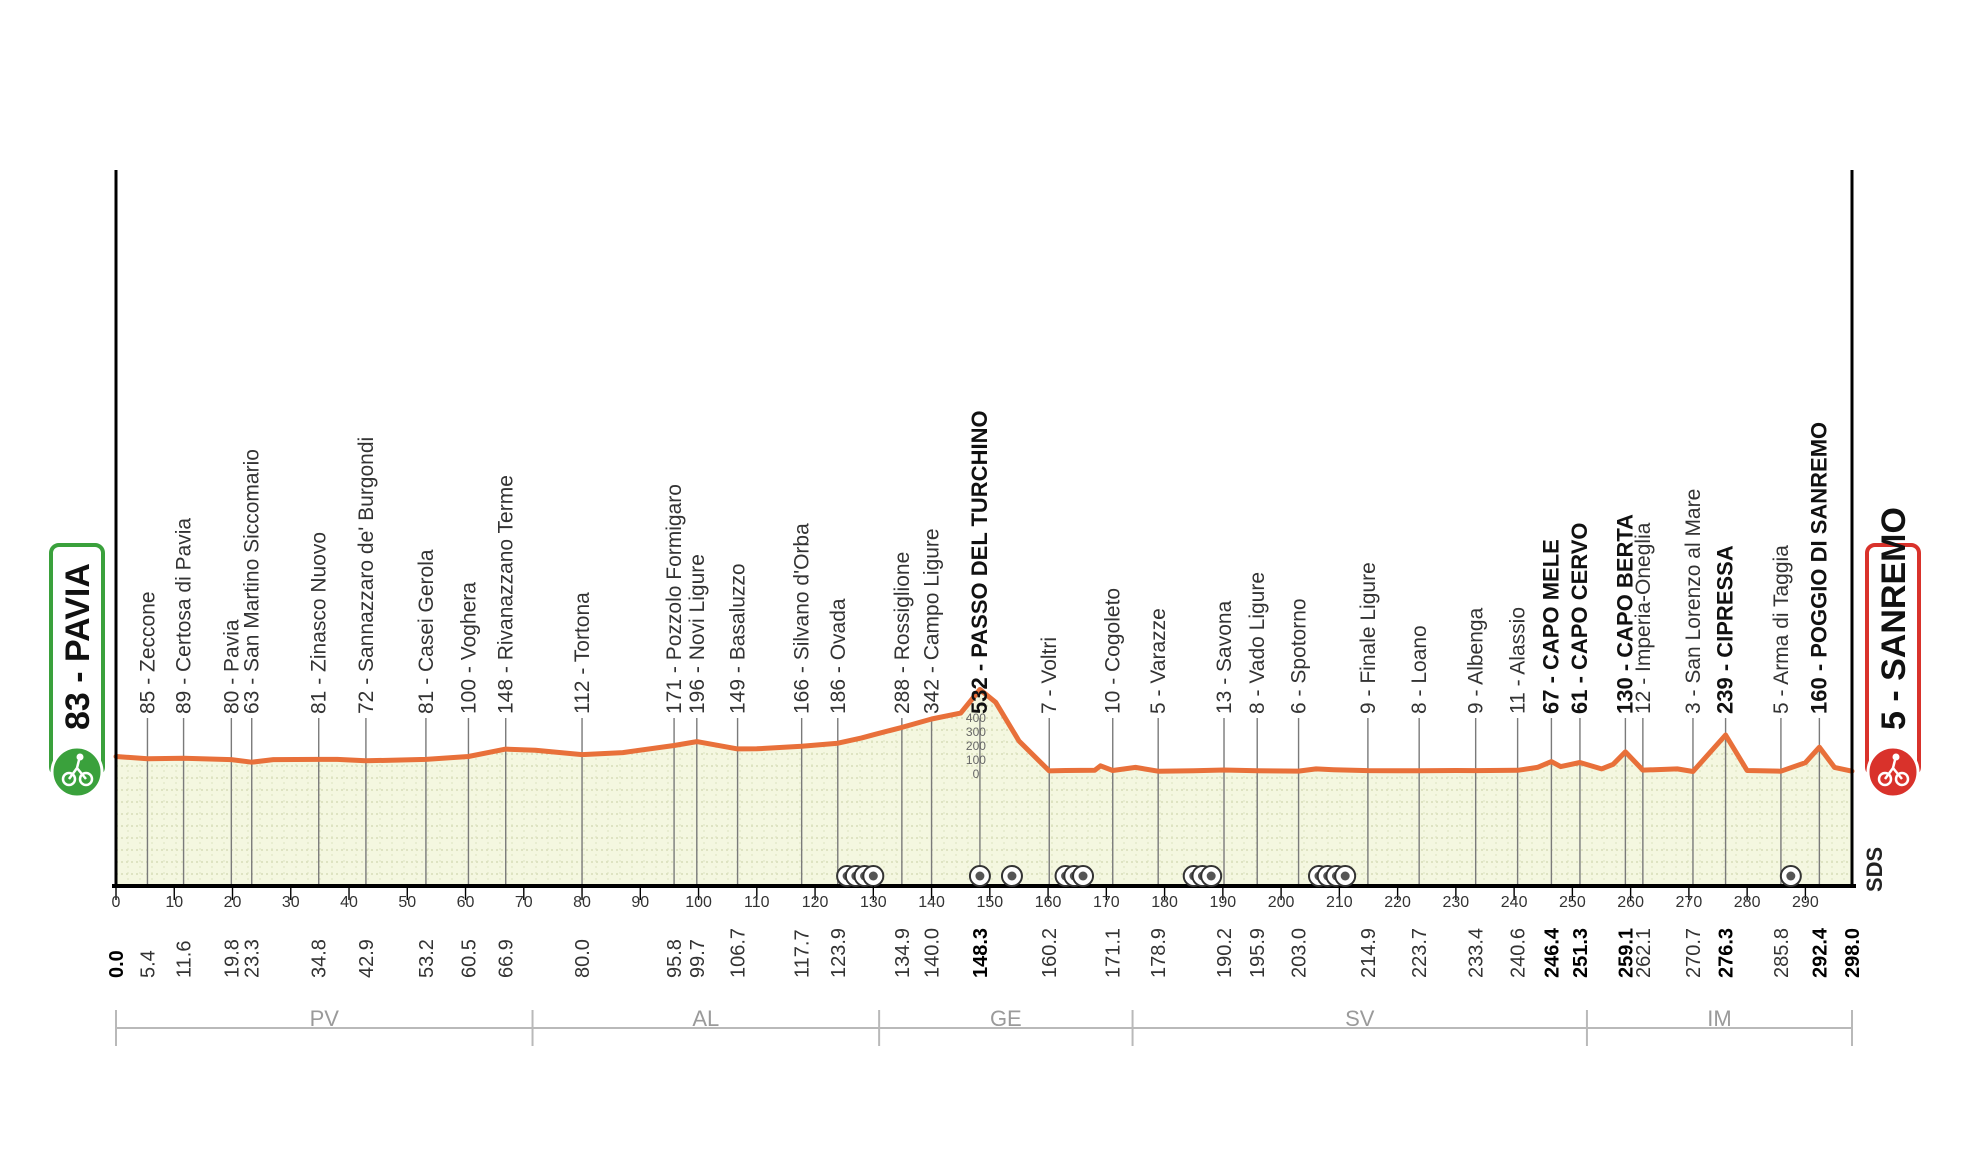  Describe the element at coordinates (582, 653) in the screenshot. I see `waypoint-label: 112 - Tortona` at that location.